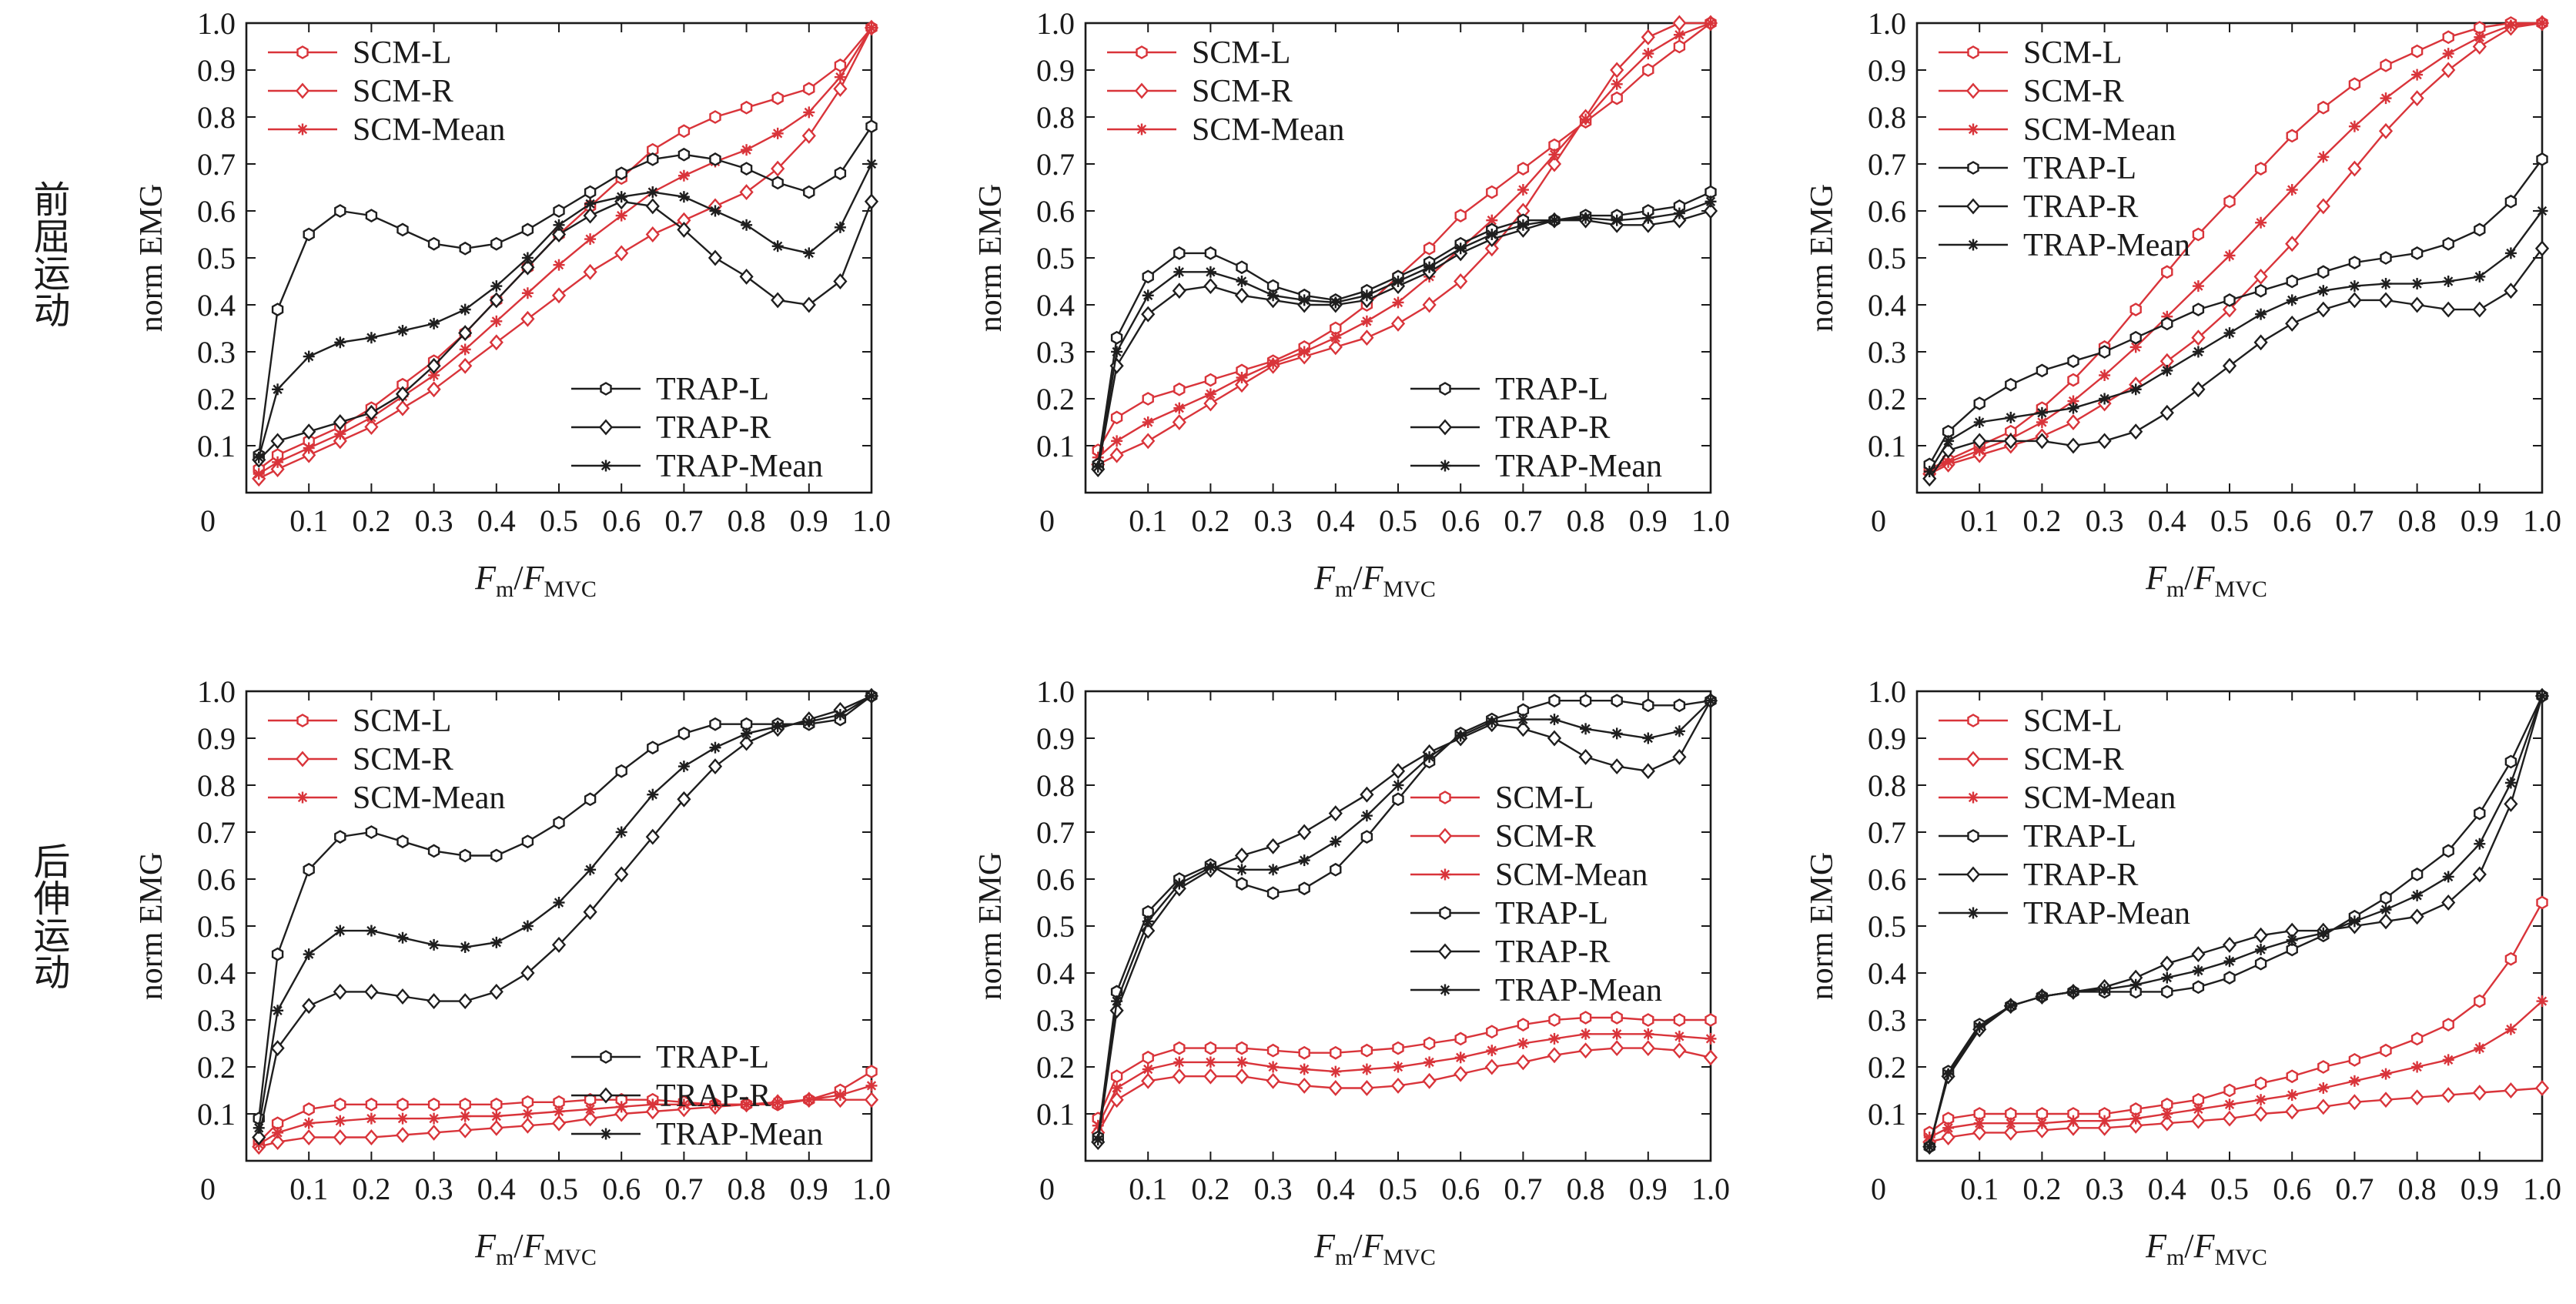 The height and width of the screenshot is (1304, 2576). Describe the element at coordinates (49, 254) in the screenshot. I see `row-label-flexion-text: 前屈运动` at that location.